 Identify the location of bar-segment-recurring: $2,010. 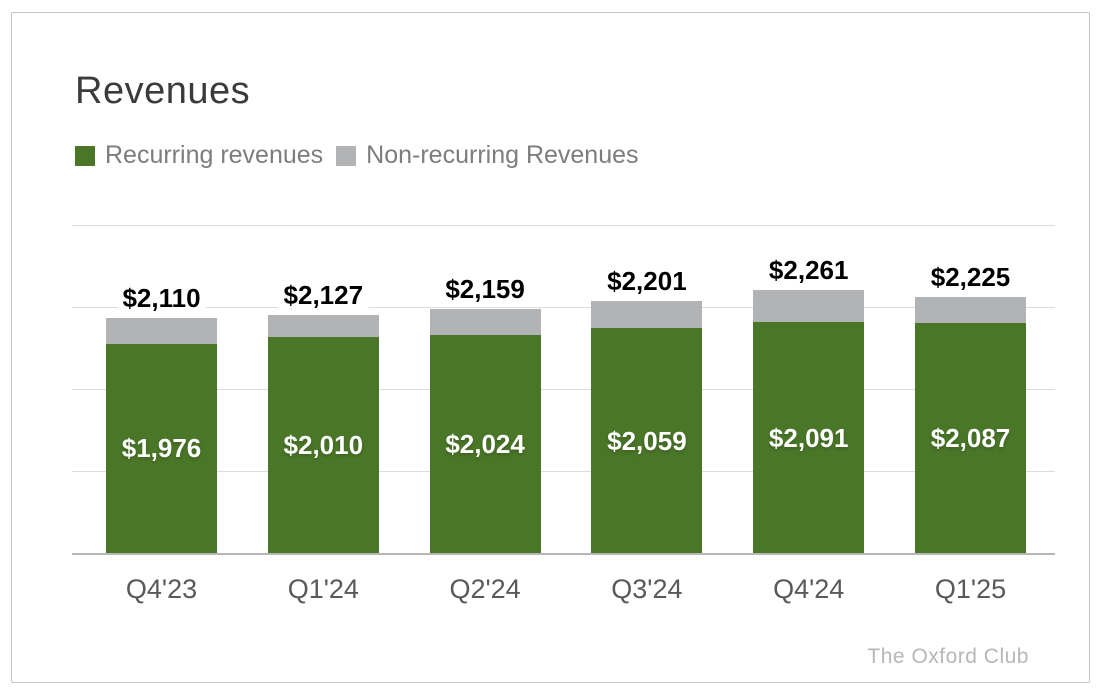
(323, 445).